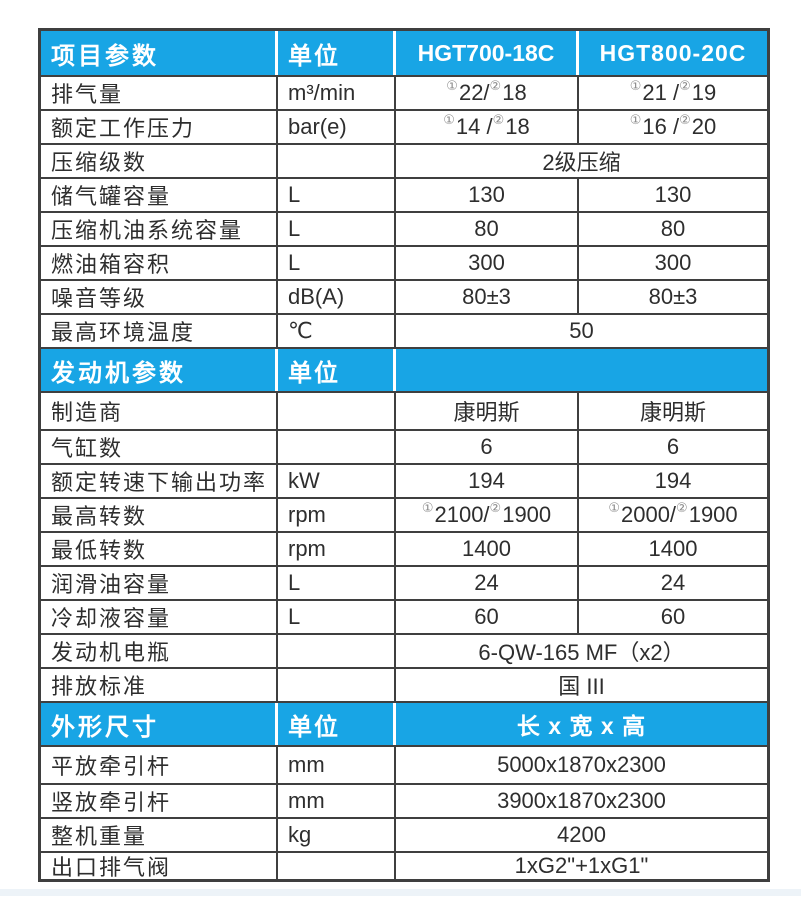  Describe the element at coordinates (673, 480) in the screenshot. I see `row-value-2: 194` at that location.